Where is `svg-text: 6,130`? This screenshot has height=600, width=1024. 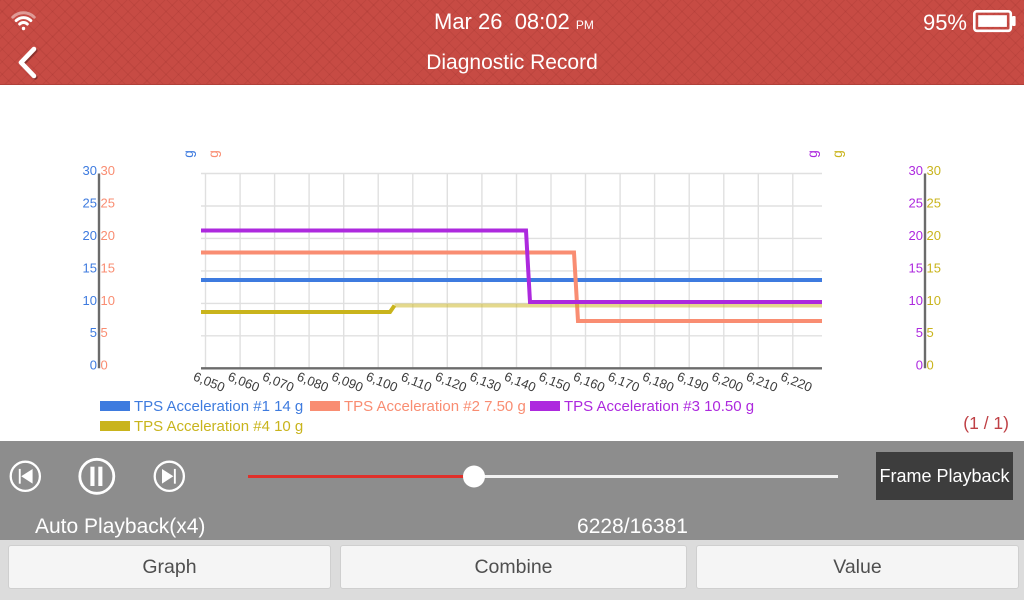
svg-text: 6,130 is located at coordinates (486, 382).